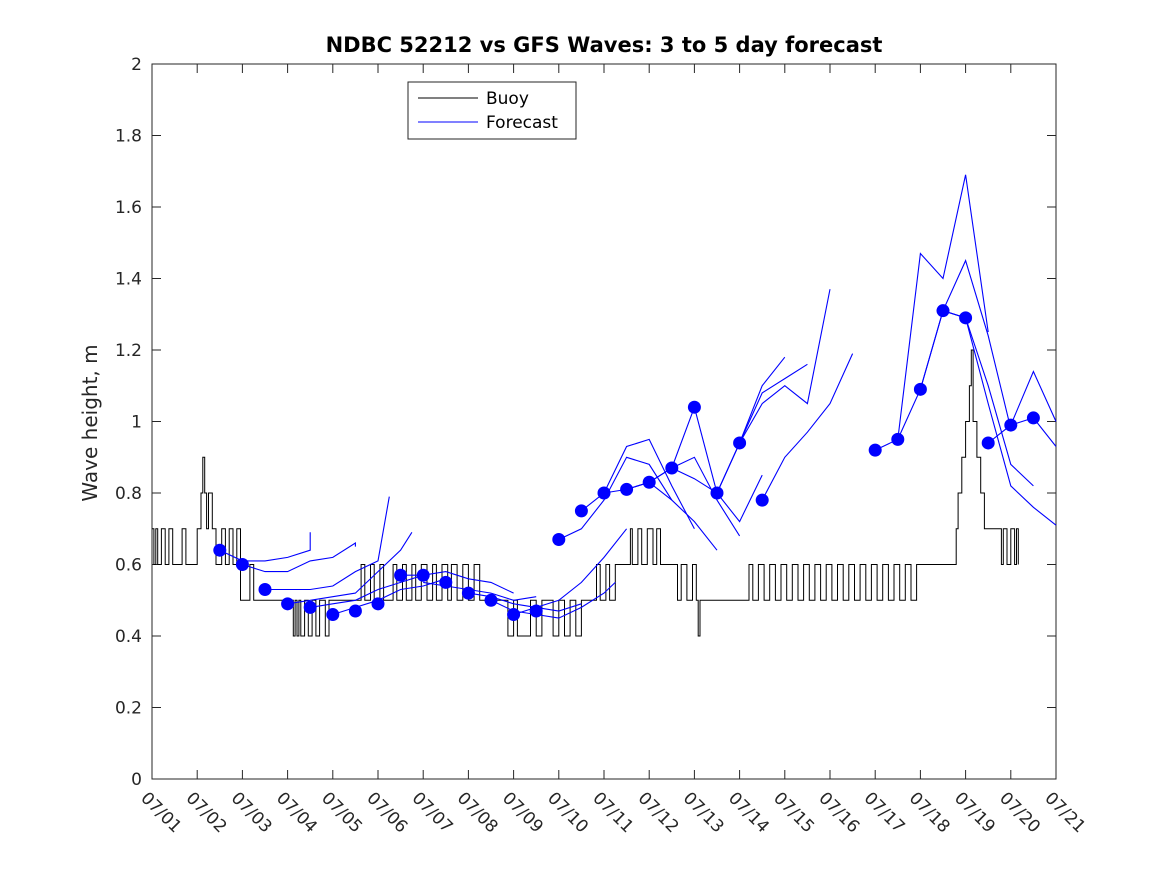  What do you see at coordinates (128, 709) in the screenshot?
I see `y-tick-label: 0.2` at bounding box center [128, 709].